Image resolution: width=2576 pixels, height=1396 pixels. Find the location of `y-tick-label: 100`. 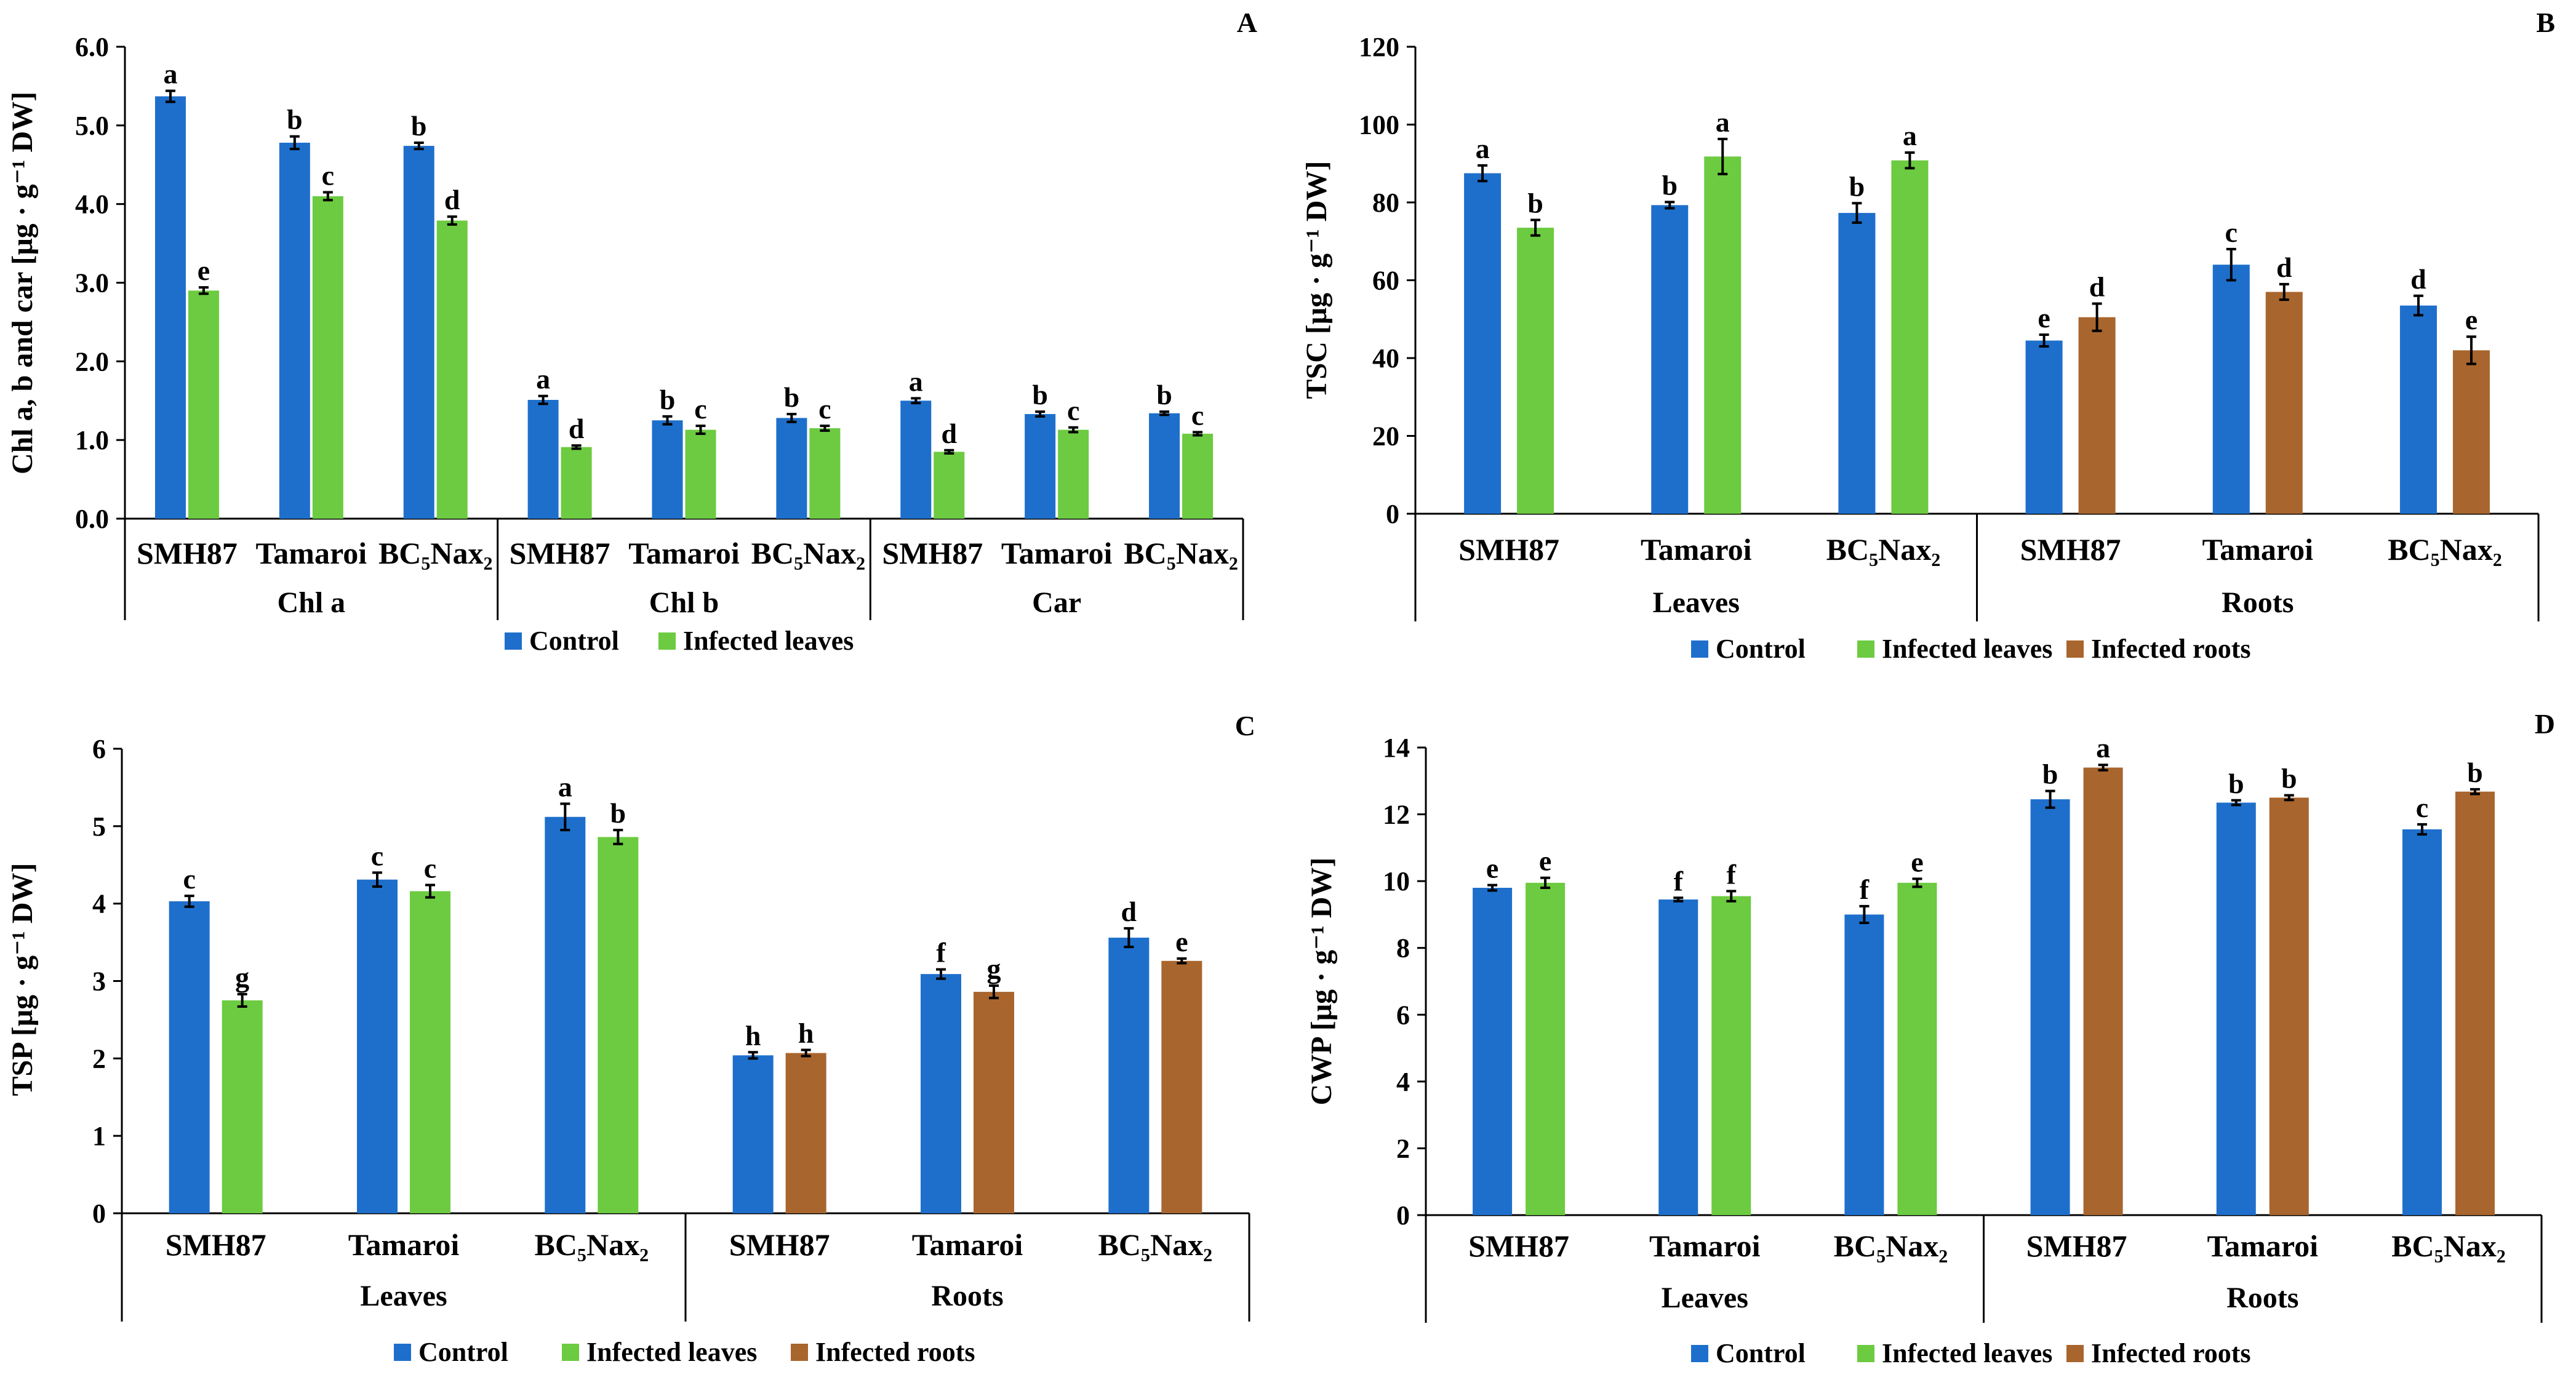

y-tick-label: 100 is located at coordinates (1379, 125).